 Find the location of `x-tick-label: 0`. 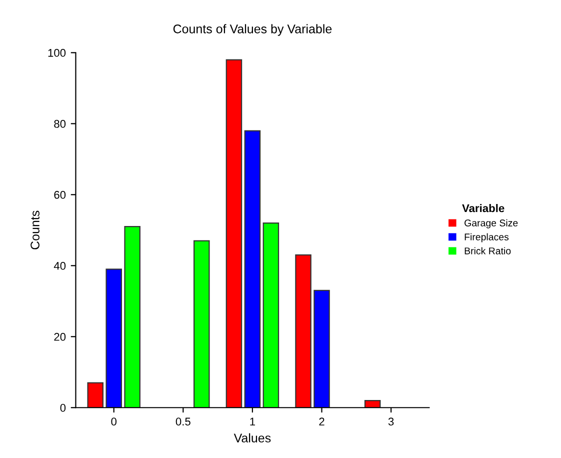

x-tick-label: 0 is located at coordinates (114, 422).